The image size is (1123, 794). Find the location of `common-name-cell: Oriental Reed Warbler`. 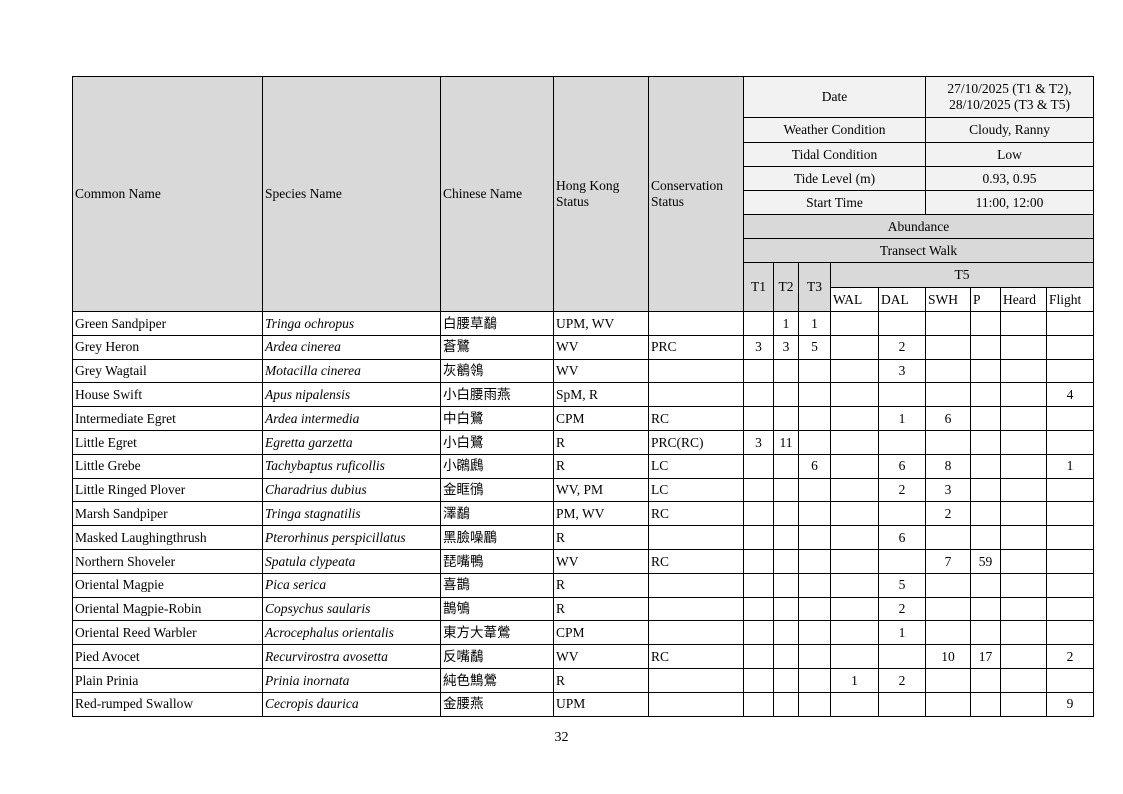

common-name-cell: Oriental Reed Warbler is located at coordinates (167, 633).